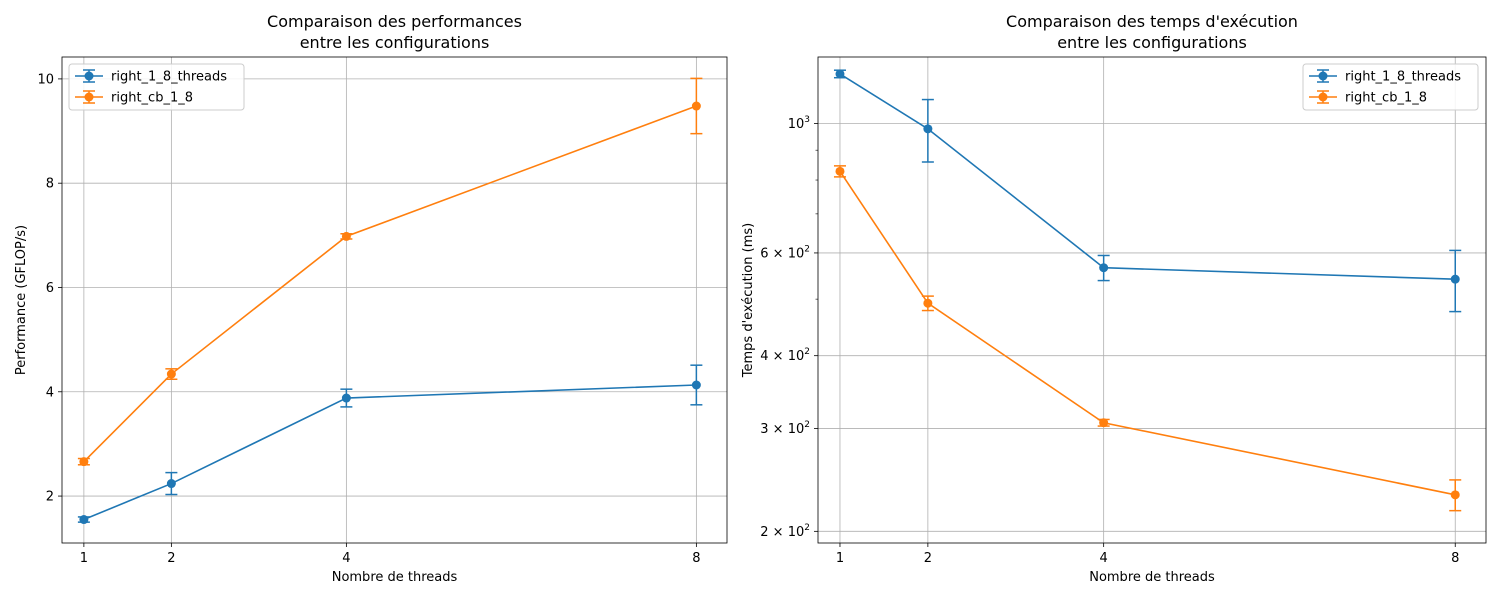  Describe the element at coordinates (45, 79) in the screenshot. I see `y-tick-label: 10` at that location.